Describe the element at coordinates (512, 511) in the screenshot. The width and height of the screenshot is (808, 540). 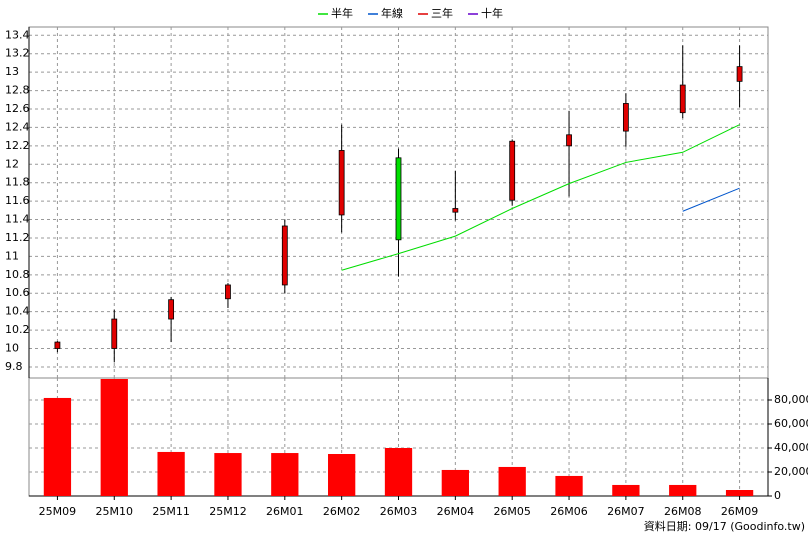
I see `x-tick-label: 26M05` at that location.